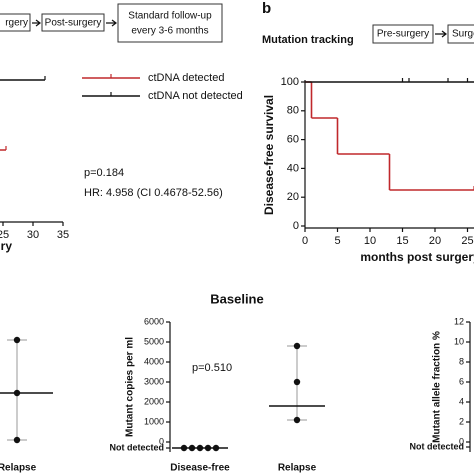 The height and width of the screenshot is (474, 474). Describe the element at coordinates (212, 368) in the screenshot. I see `annotation: p=0.510` at that location.